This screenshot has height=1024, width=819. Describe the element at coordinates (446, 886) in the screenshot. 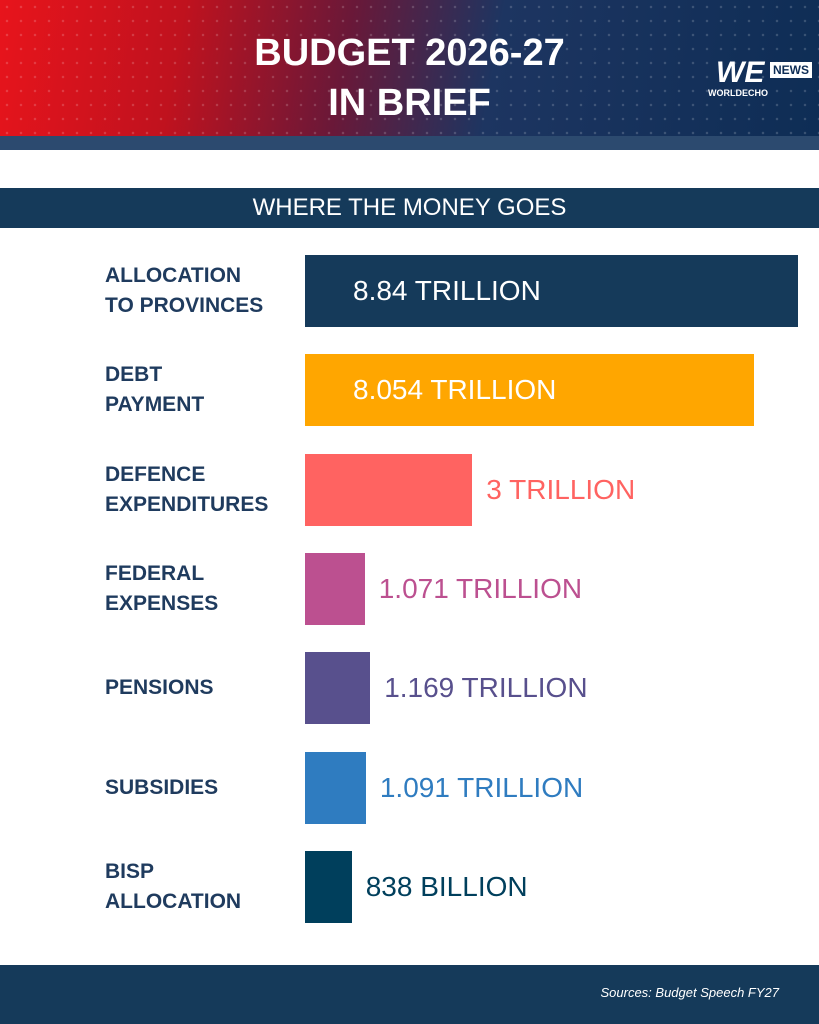

I see `value-label: 838 BILLION` at that location.